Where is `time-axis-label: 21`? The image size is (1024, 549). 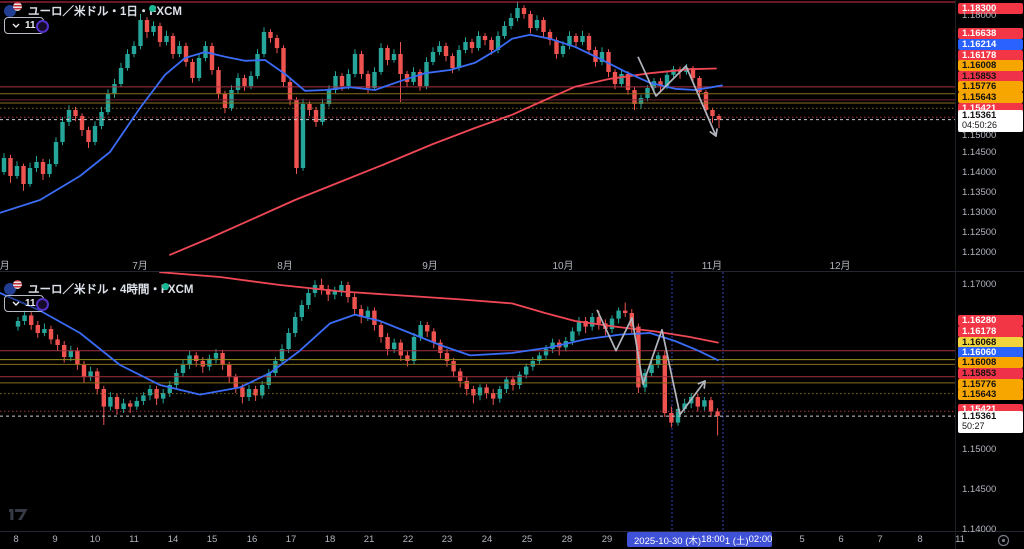
time-axis-label: 21 is located at coordinates (369, 539).